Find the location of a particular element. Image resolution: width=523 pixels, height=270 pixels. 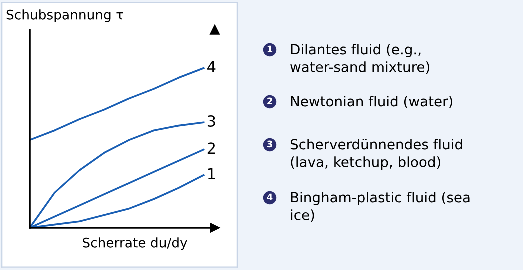

series-label: 3 is located at coordinates (212, 121).